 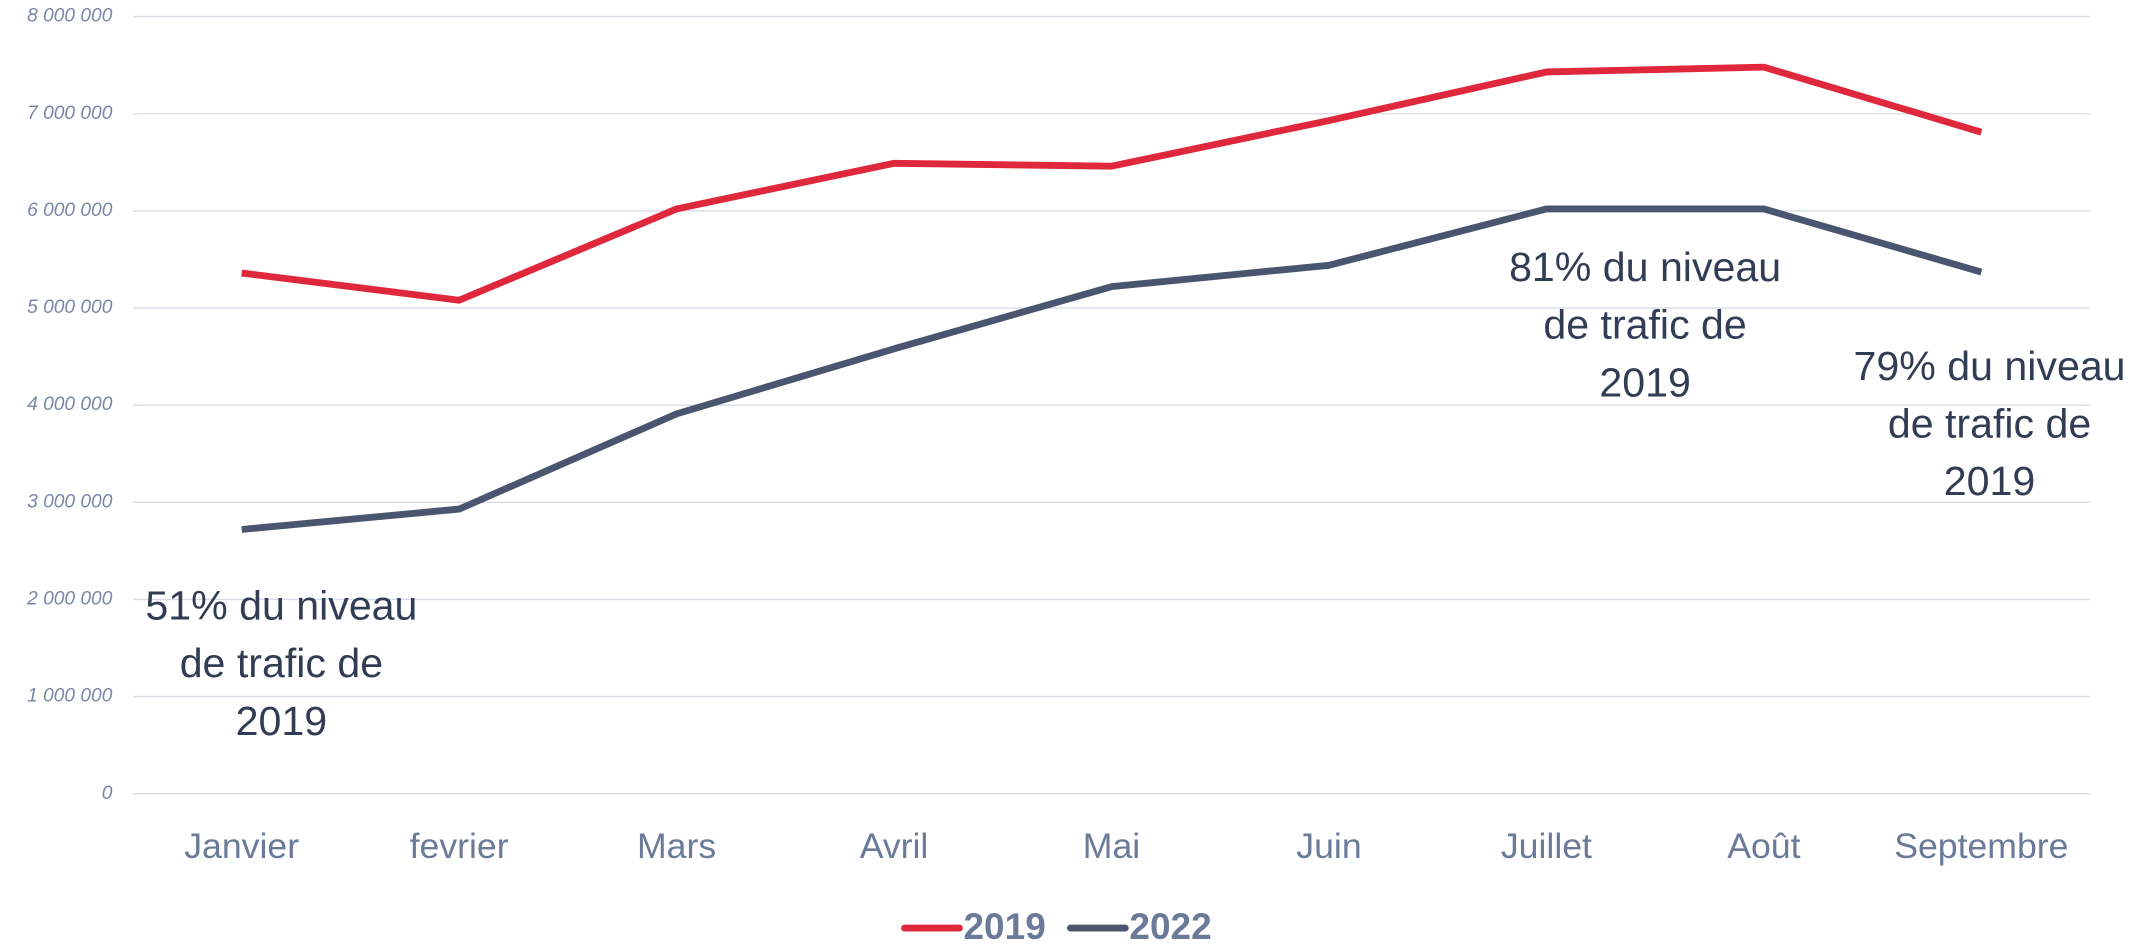 I want to click on annotation: 51% du niveau de trafic de 2019, so click(x=281, y=664).